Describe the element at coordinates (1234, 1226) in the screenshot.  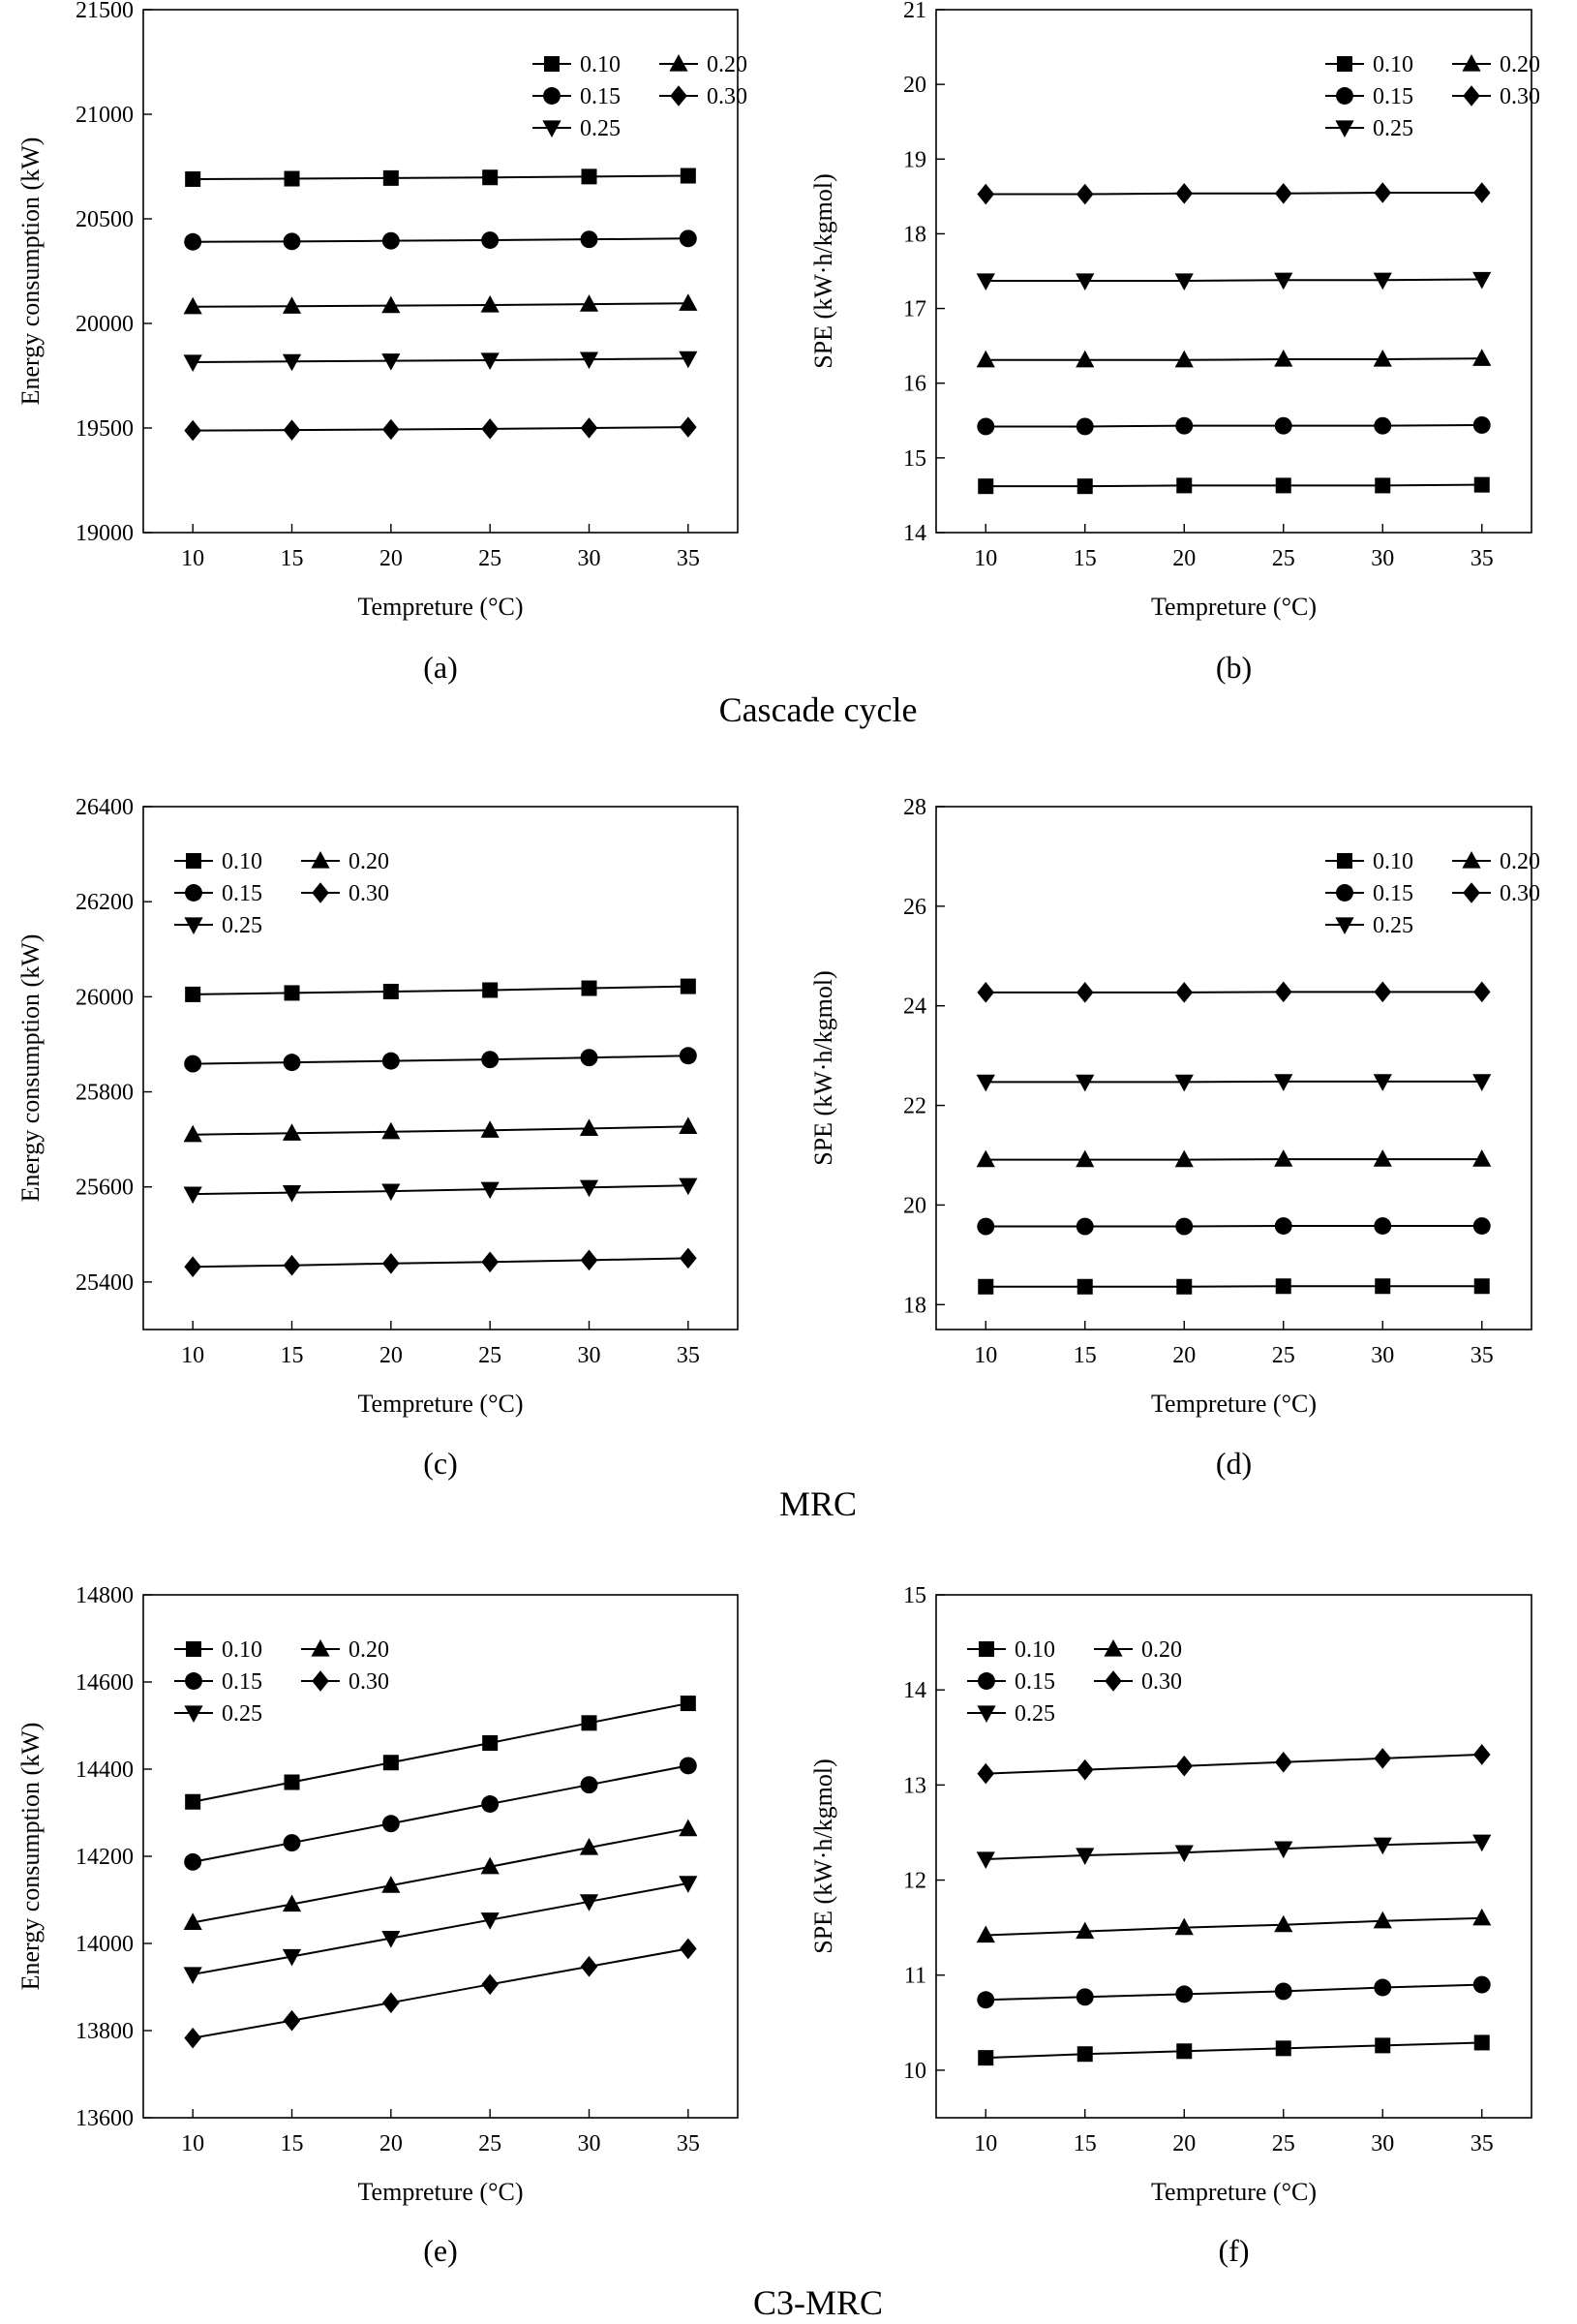
I see `series-0.15` at that location.